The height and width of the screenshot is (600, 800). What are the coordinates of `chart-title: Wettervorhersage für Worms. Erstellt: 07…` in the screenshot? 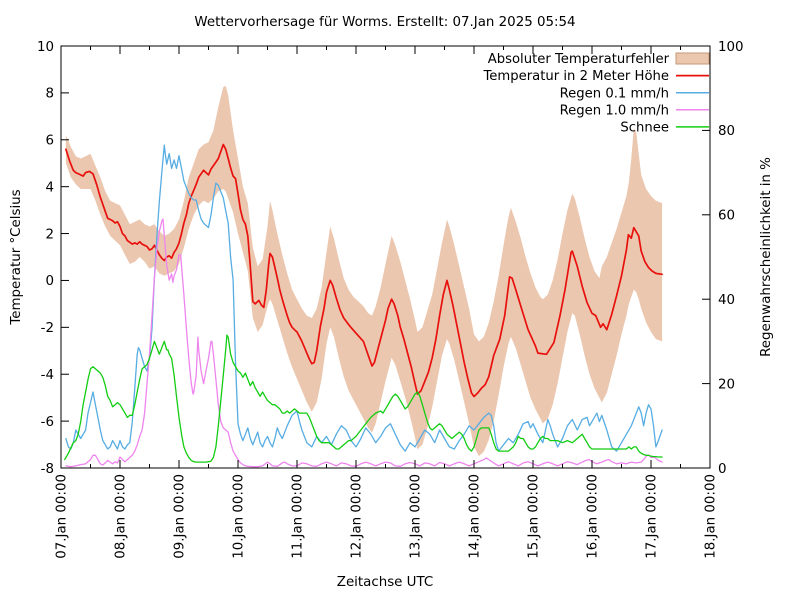 It's located at (384, 22).